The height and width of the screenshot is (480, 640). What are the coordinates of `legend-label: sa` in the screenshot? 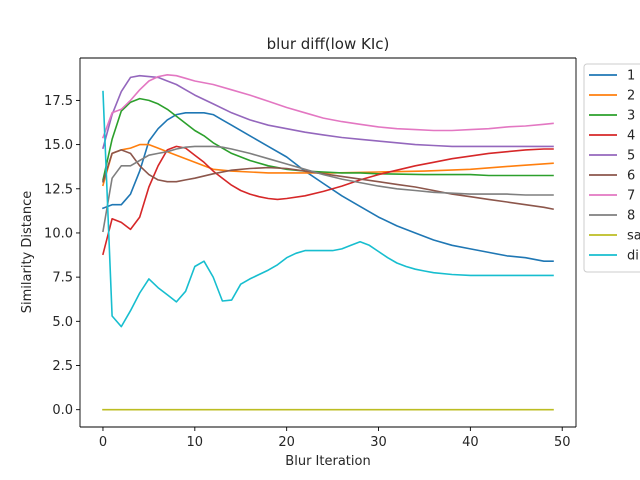 It's located at (633, 236).